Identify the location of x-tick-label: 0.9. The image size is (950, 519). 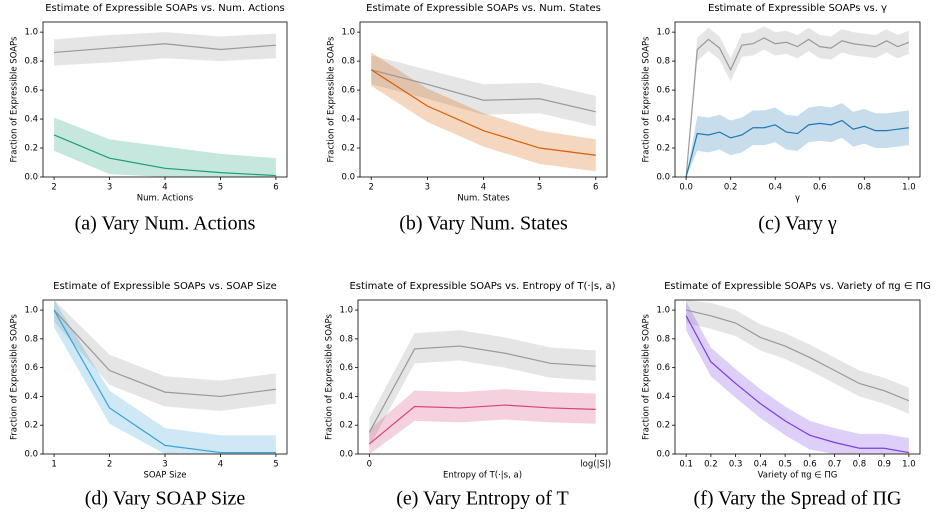
(884, 465).